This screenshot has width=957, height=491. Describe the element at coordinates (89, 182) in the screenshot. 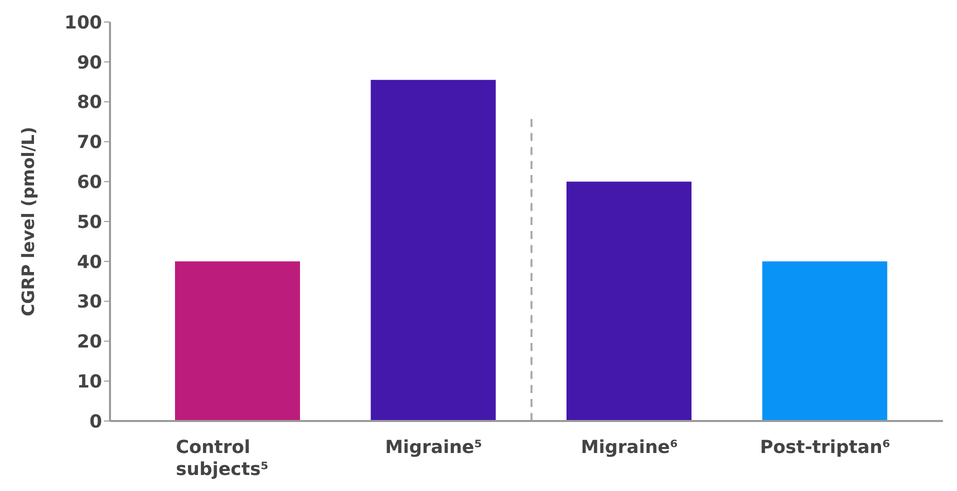

I see `y-tick-label: 60` at that location.